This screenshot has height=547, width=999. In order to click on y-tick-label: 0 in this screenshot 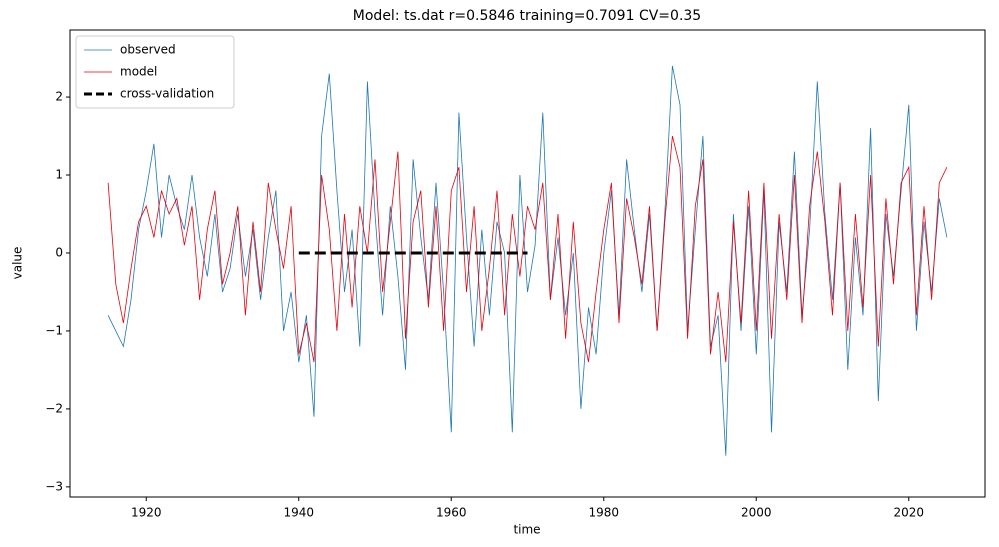, I will do `click(59, 252)`.